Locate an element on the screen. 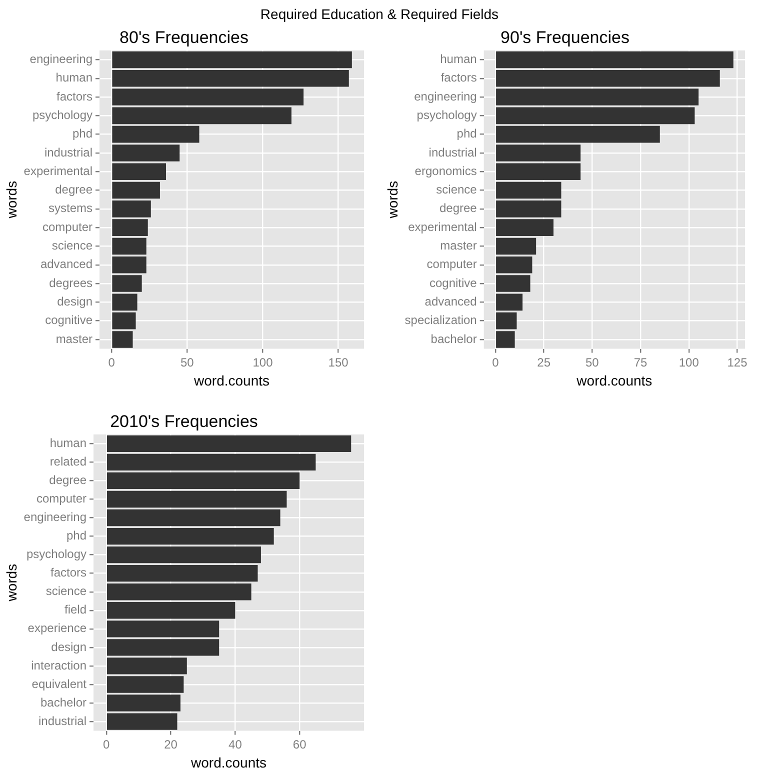  chart-title: 90's Frequencies is located at coordinates (565, 37).